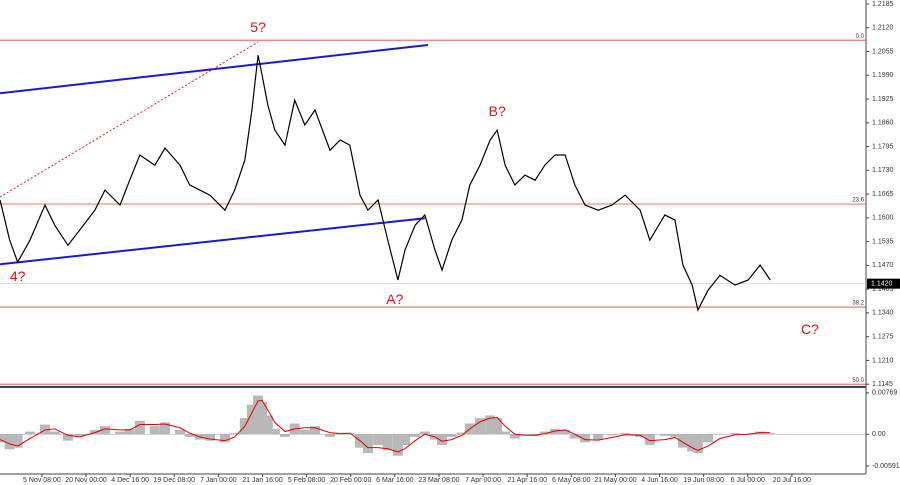 The image size is (900, 485). What do you see at coordinates (884, 393) in the screenshot?
I see `y-tick-label: 0.00769` at bounding box center [884, 393].